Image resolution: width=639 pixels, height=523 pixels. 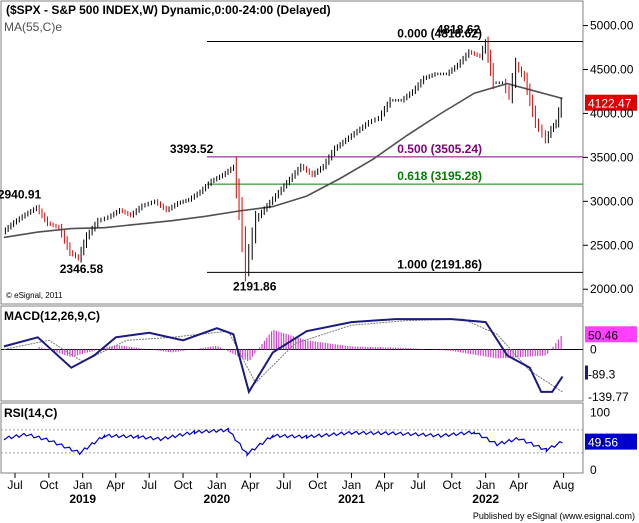 I want to click on macd-value-label: -89.3, so click(x=602, y=375).